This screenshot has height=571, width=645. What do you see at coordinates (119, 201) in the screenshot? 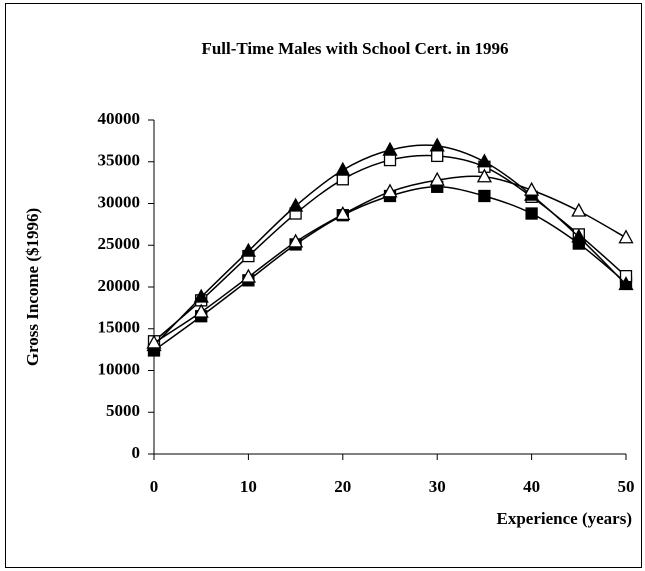
I see `y-tick-label: 30000` at bounding box center [119, 201].